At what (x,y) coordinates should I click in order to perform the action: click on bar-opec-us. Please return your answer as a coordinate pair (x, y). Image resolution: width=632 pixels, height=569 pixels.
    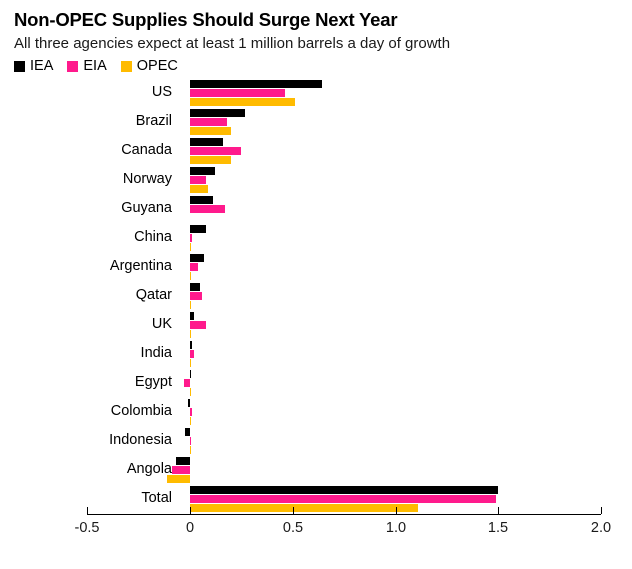
    Looking at the image, I should click on (242, 102).